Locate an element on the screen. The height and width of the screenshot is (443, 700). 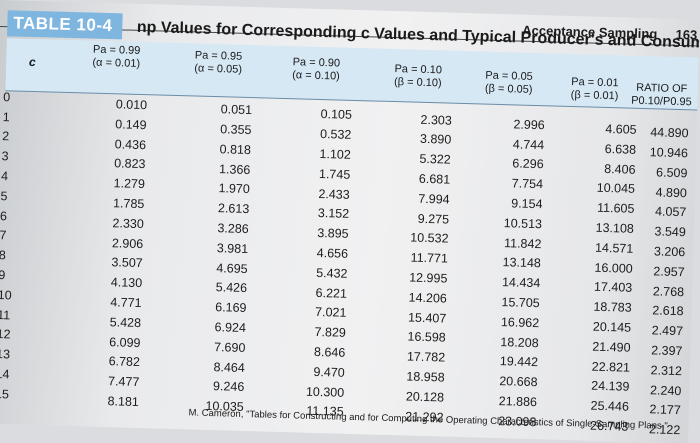
table-cell: 1.970 is located at coordinates (234, 189).